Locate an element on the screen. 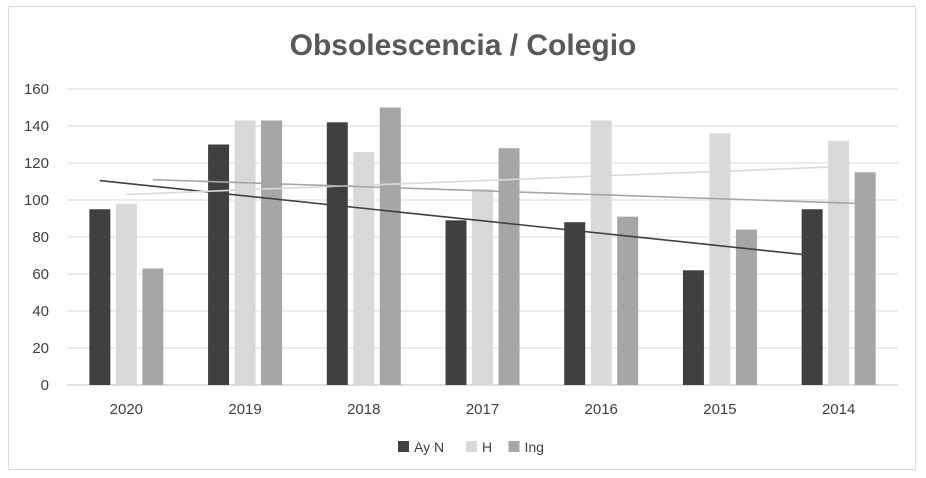 The height and width of the screenshot is (478, 926). y-axis: 0 20 40 60 80 100 120 140 160 is located at coordinates (36, 237).